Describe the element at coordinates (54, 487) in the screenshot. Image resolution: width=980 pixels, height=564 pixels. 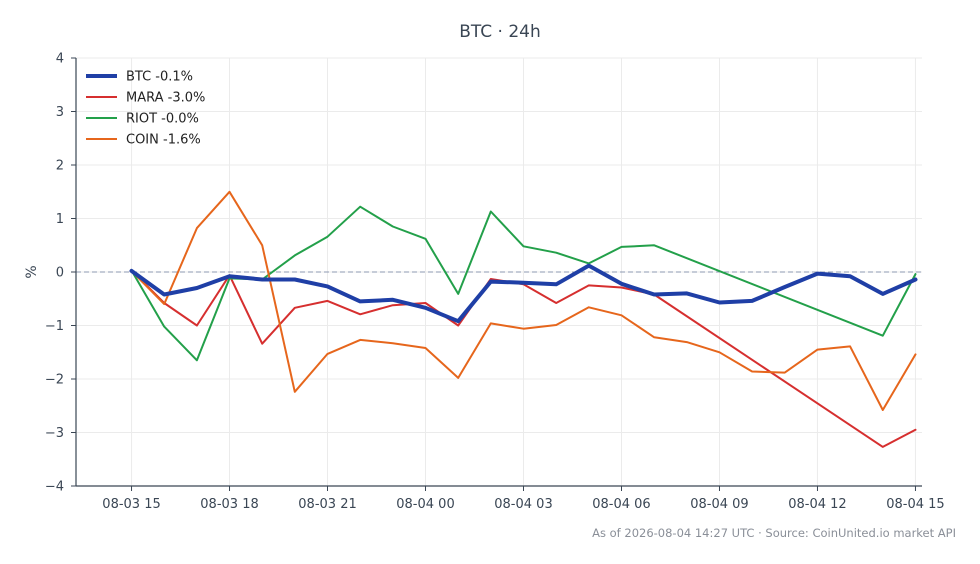
I see `y-tick-label: −4` at that location.